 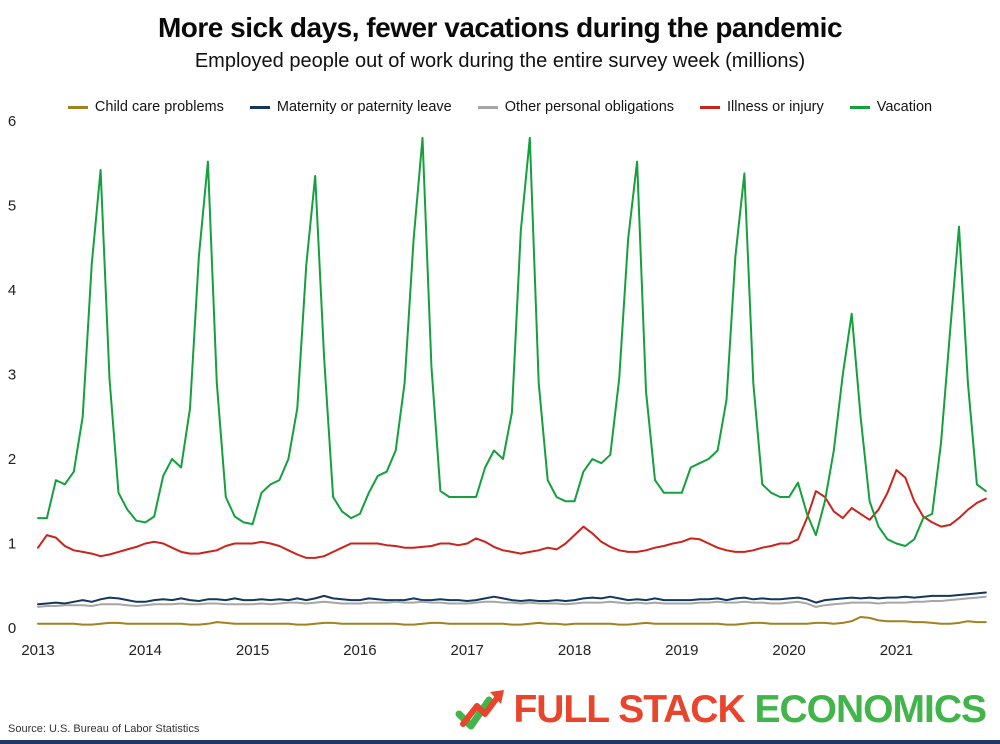 What do you see at coordinates (512, 601) in the screenshot?
I see `series-line-other-personal-obligations` at bounding box center [512, 601].